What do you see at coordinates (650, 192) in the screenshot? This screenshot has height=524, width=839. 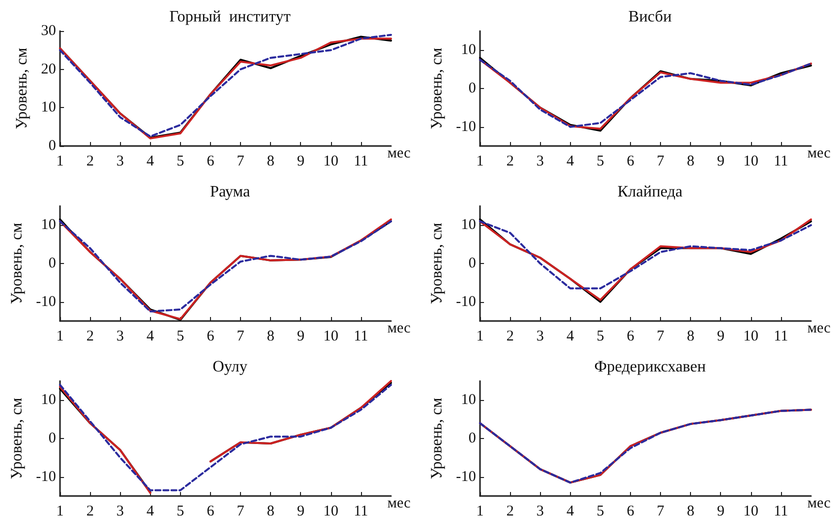 I see `chart-title: Клайпеда` at bounding box center [650, 192].